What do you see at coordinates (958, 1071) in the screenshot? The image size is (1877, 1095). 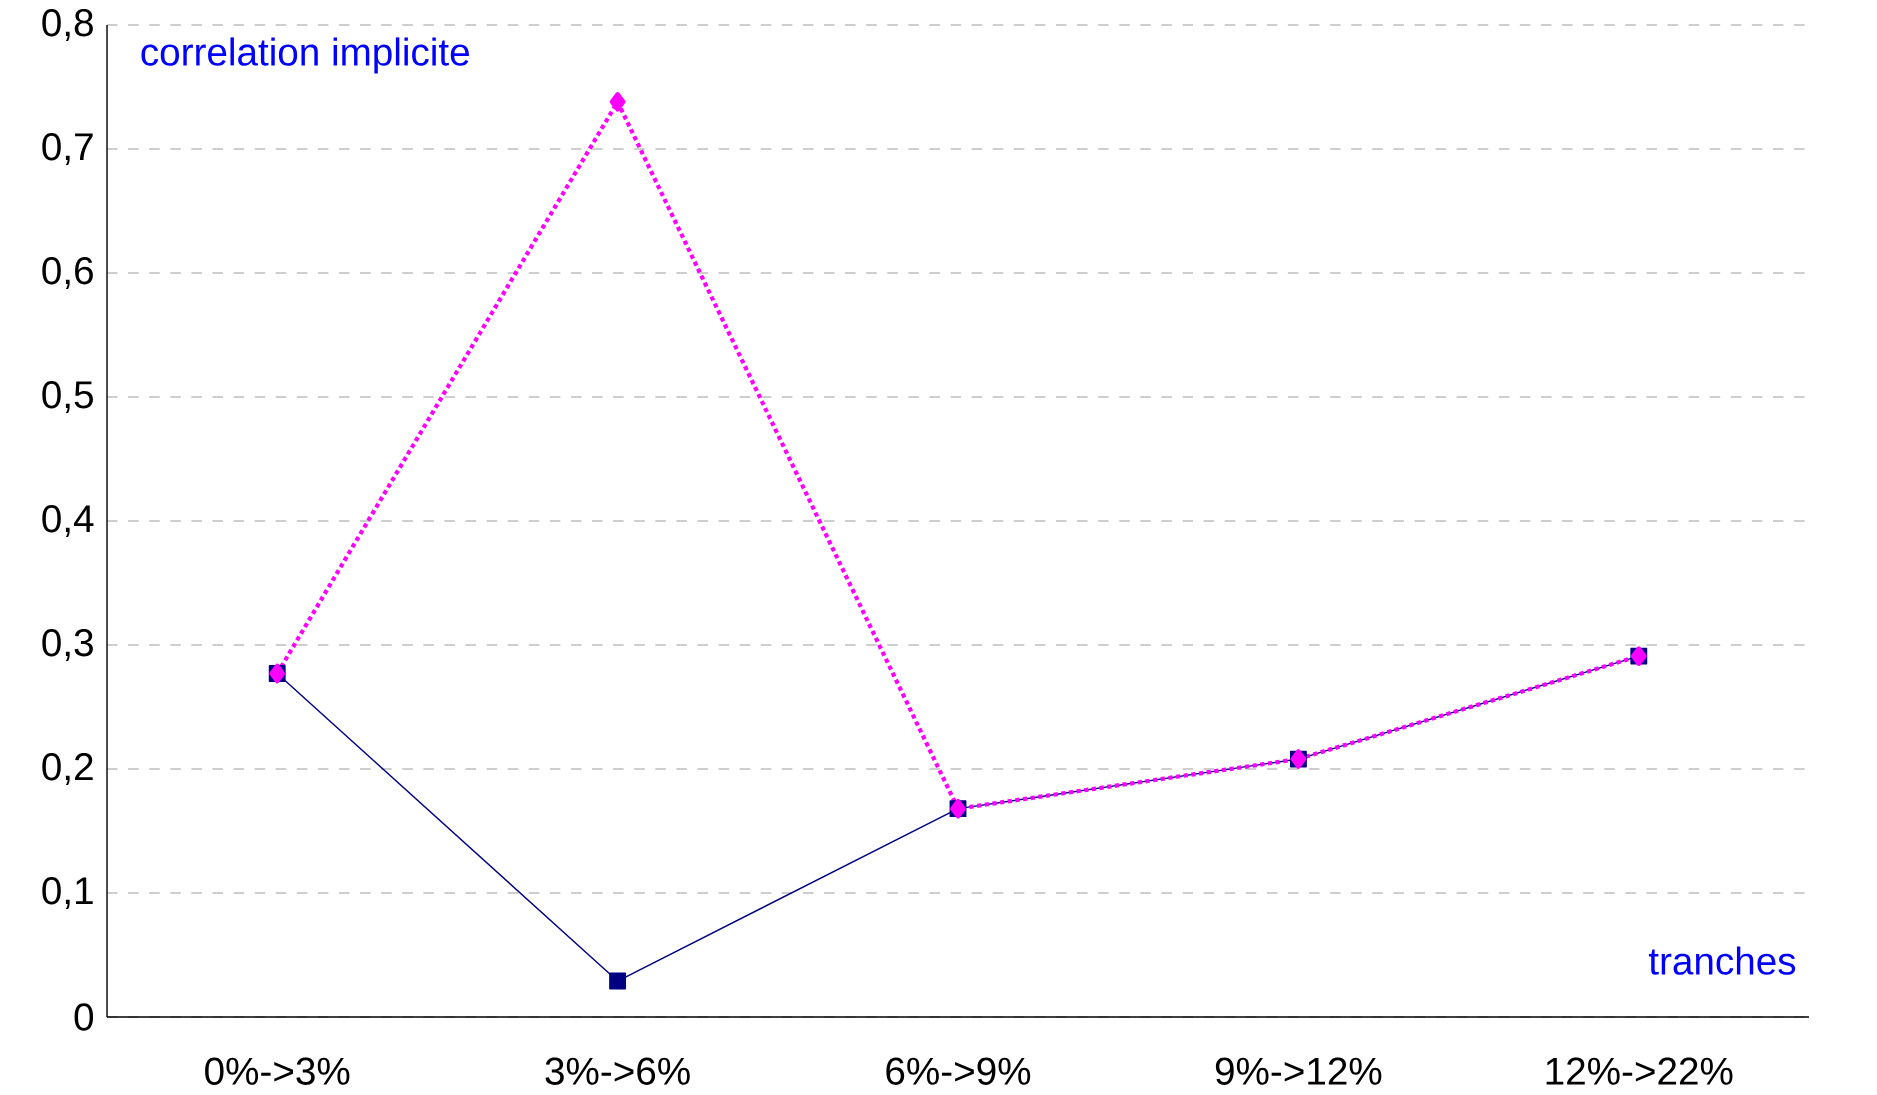 I see `x-tick-label: 6%->9%` at bounding box center [958, 1071].